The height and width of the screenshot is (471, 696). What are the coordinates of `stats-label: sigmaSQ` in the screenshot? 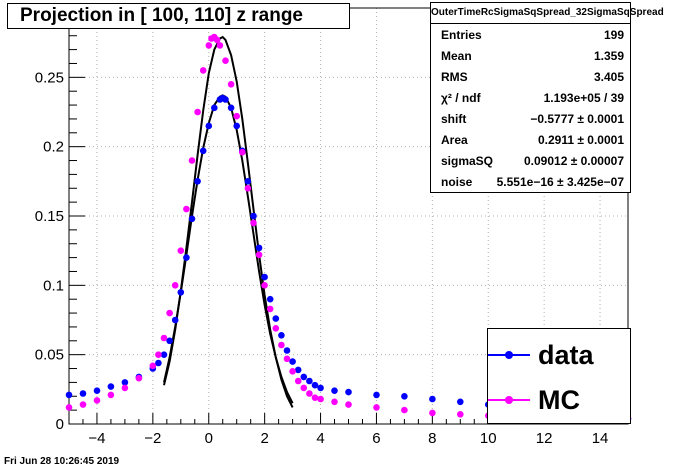 It's located at (467, 160).